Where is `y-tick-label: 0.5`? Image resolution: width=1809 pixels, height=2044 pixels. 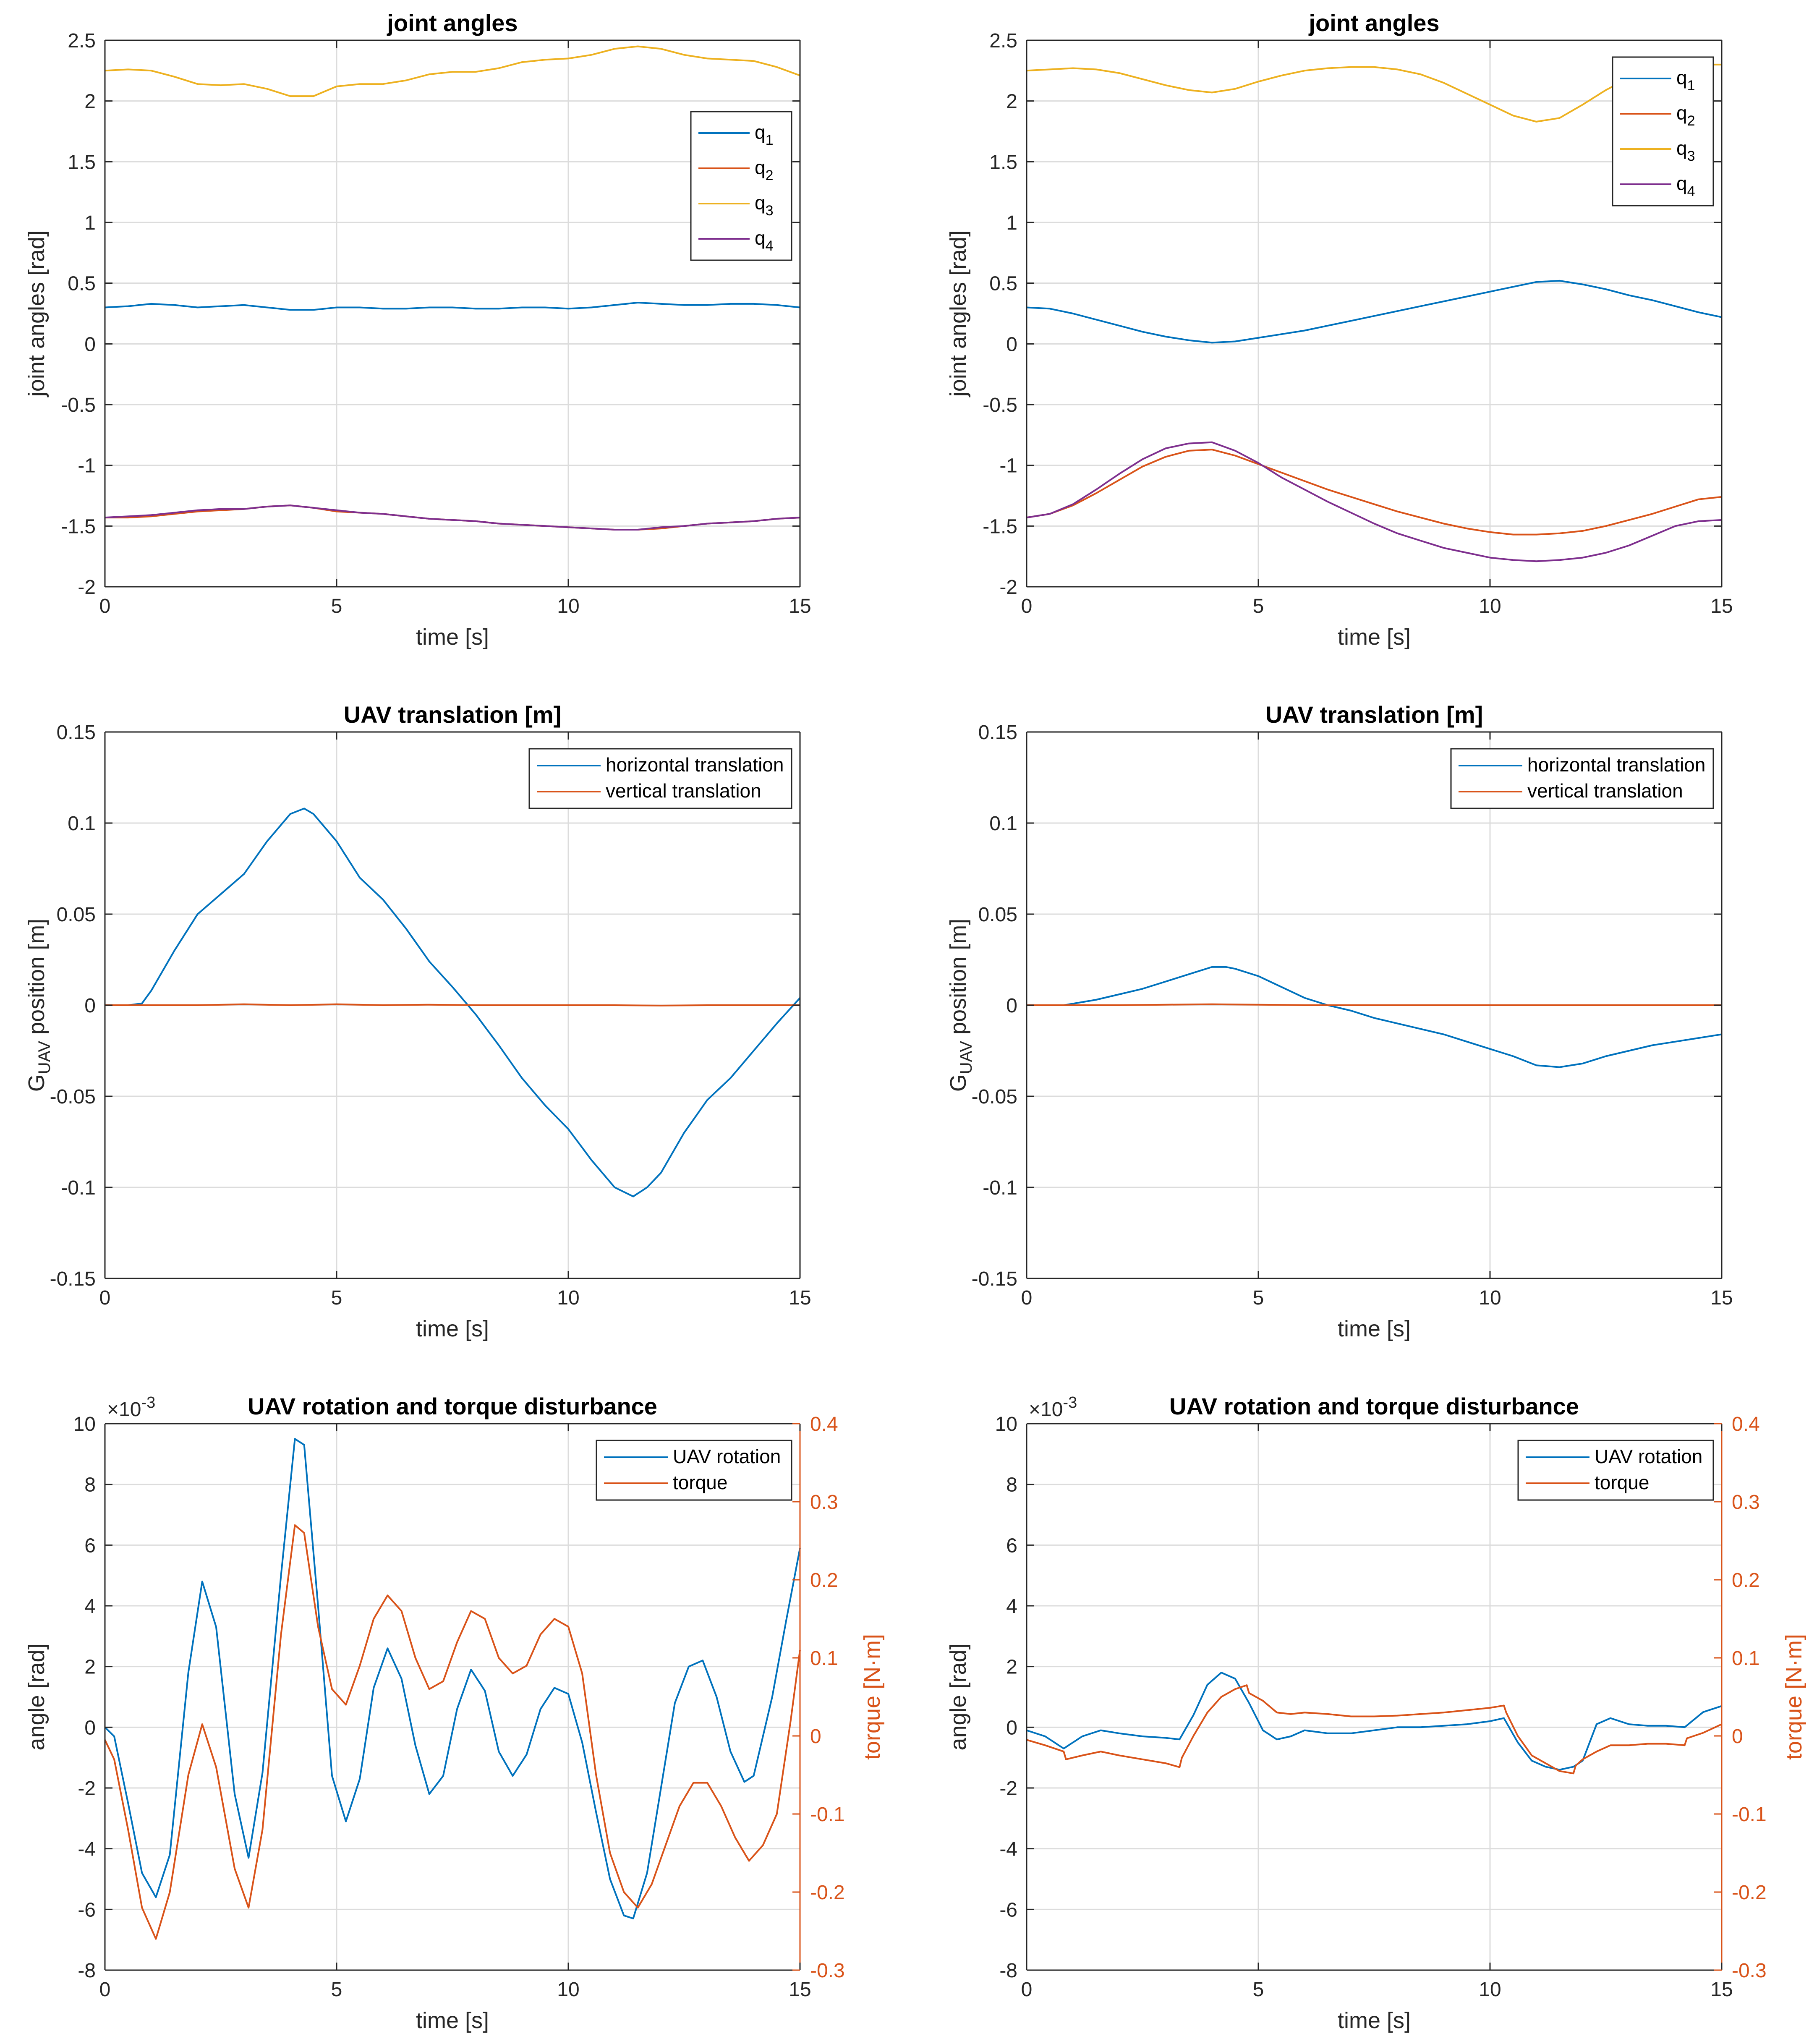
y-tick-label: 0.5 is located at coordinates (1003, 284).